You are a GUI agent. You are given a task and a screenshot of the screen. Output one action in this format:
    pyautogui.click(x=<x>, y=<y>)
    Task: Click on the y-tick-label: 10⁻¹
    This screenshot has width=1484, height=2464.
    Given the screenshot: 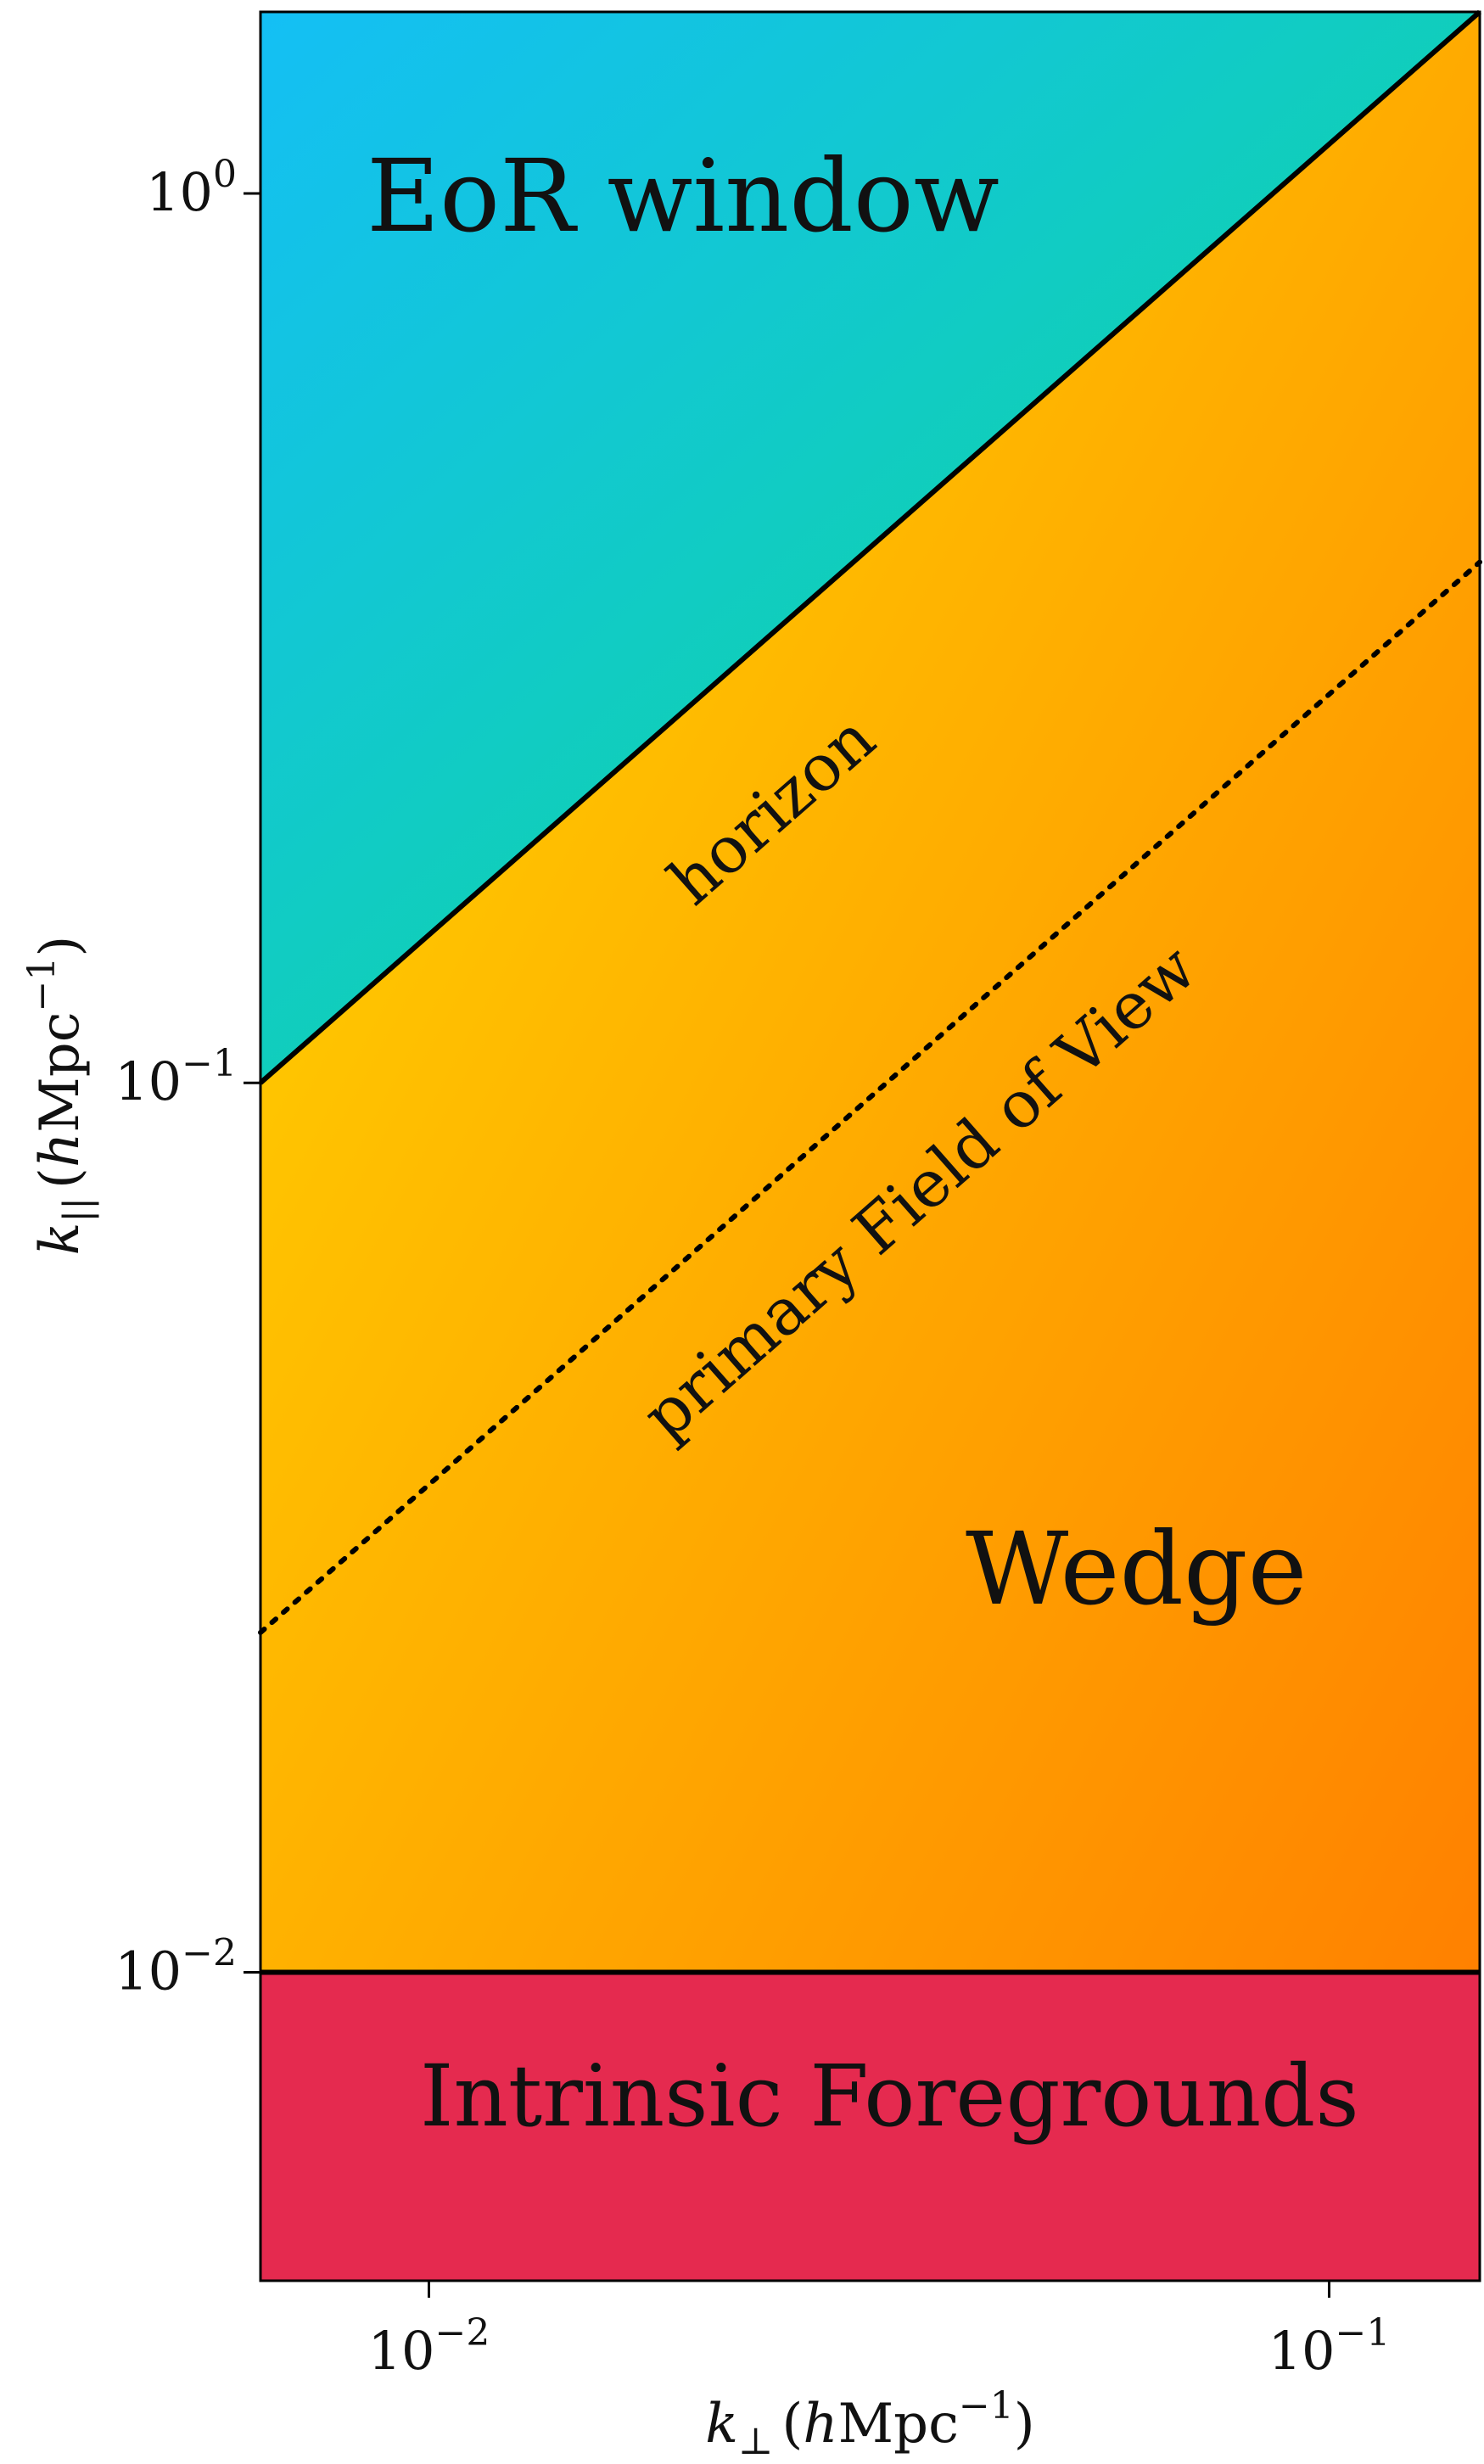 What is the action you would take?
    pyautogui.click(x=176, y=1077)
    